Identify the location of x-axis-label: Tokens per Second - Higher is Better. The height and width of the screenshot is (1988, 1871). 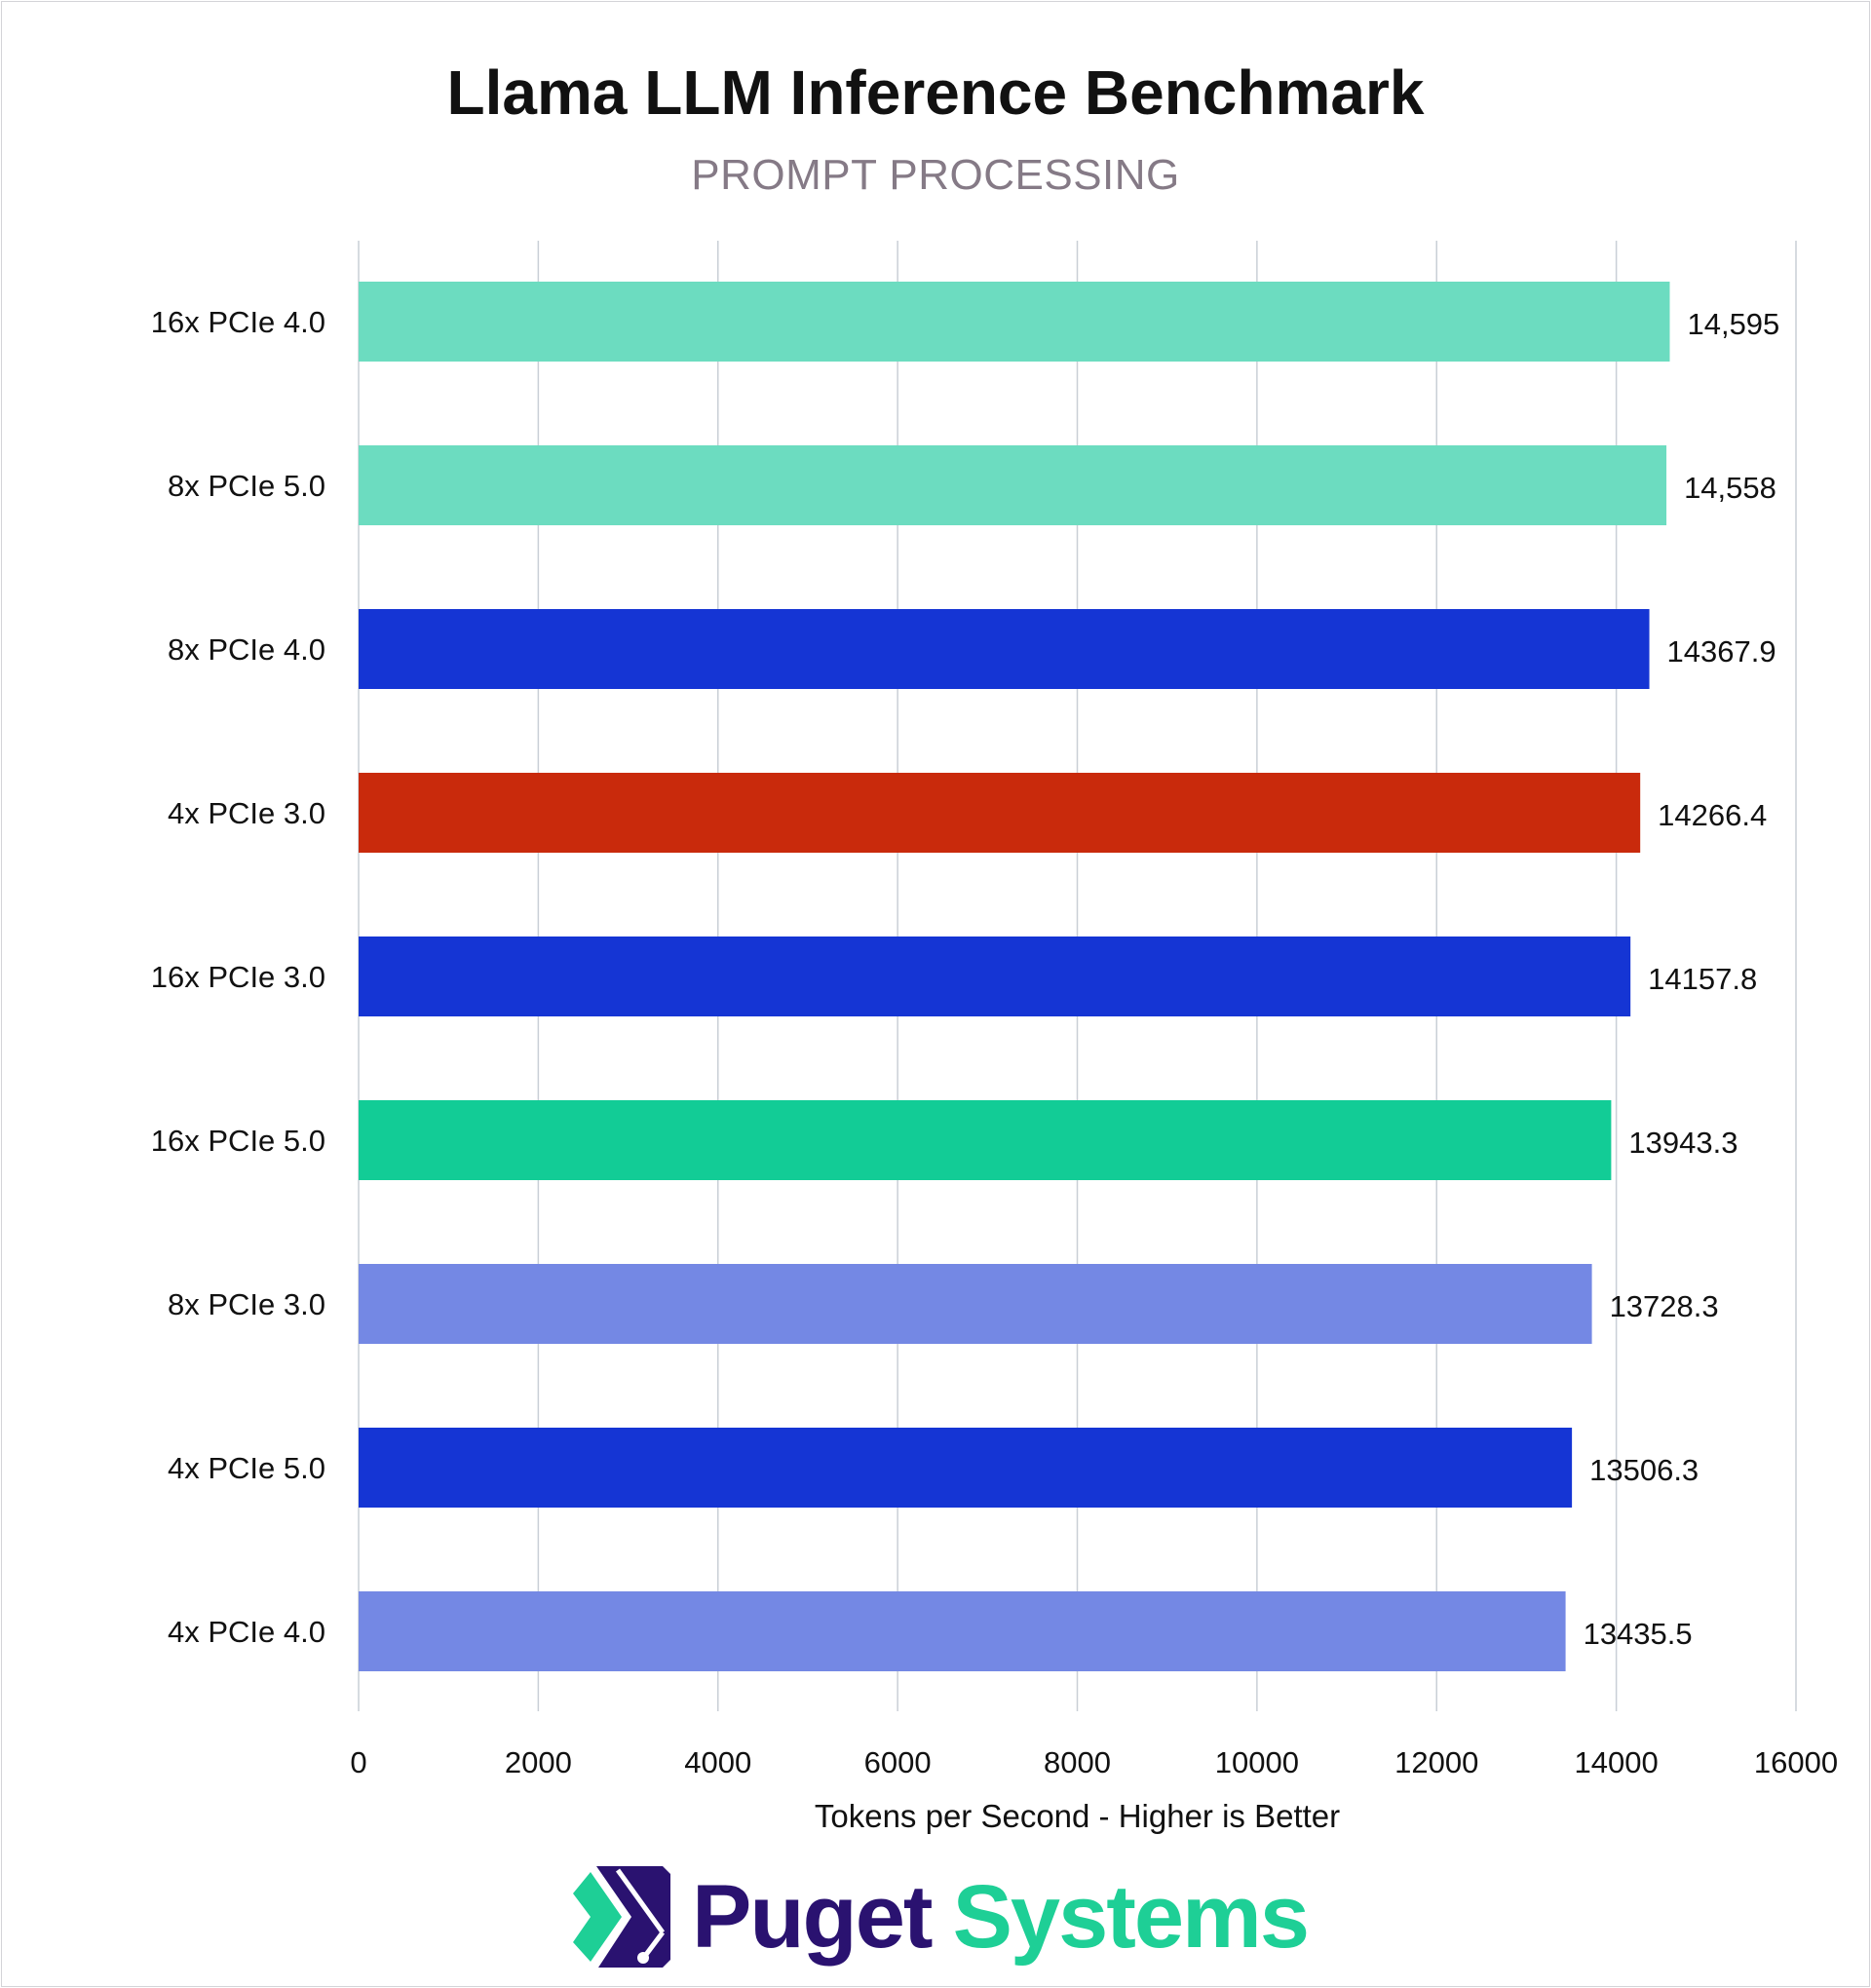
(1077, 1816).